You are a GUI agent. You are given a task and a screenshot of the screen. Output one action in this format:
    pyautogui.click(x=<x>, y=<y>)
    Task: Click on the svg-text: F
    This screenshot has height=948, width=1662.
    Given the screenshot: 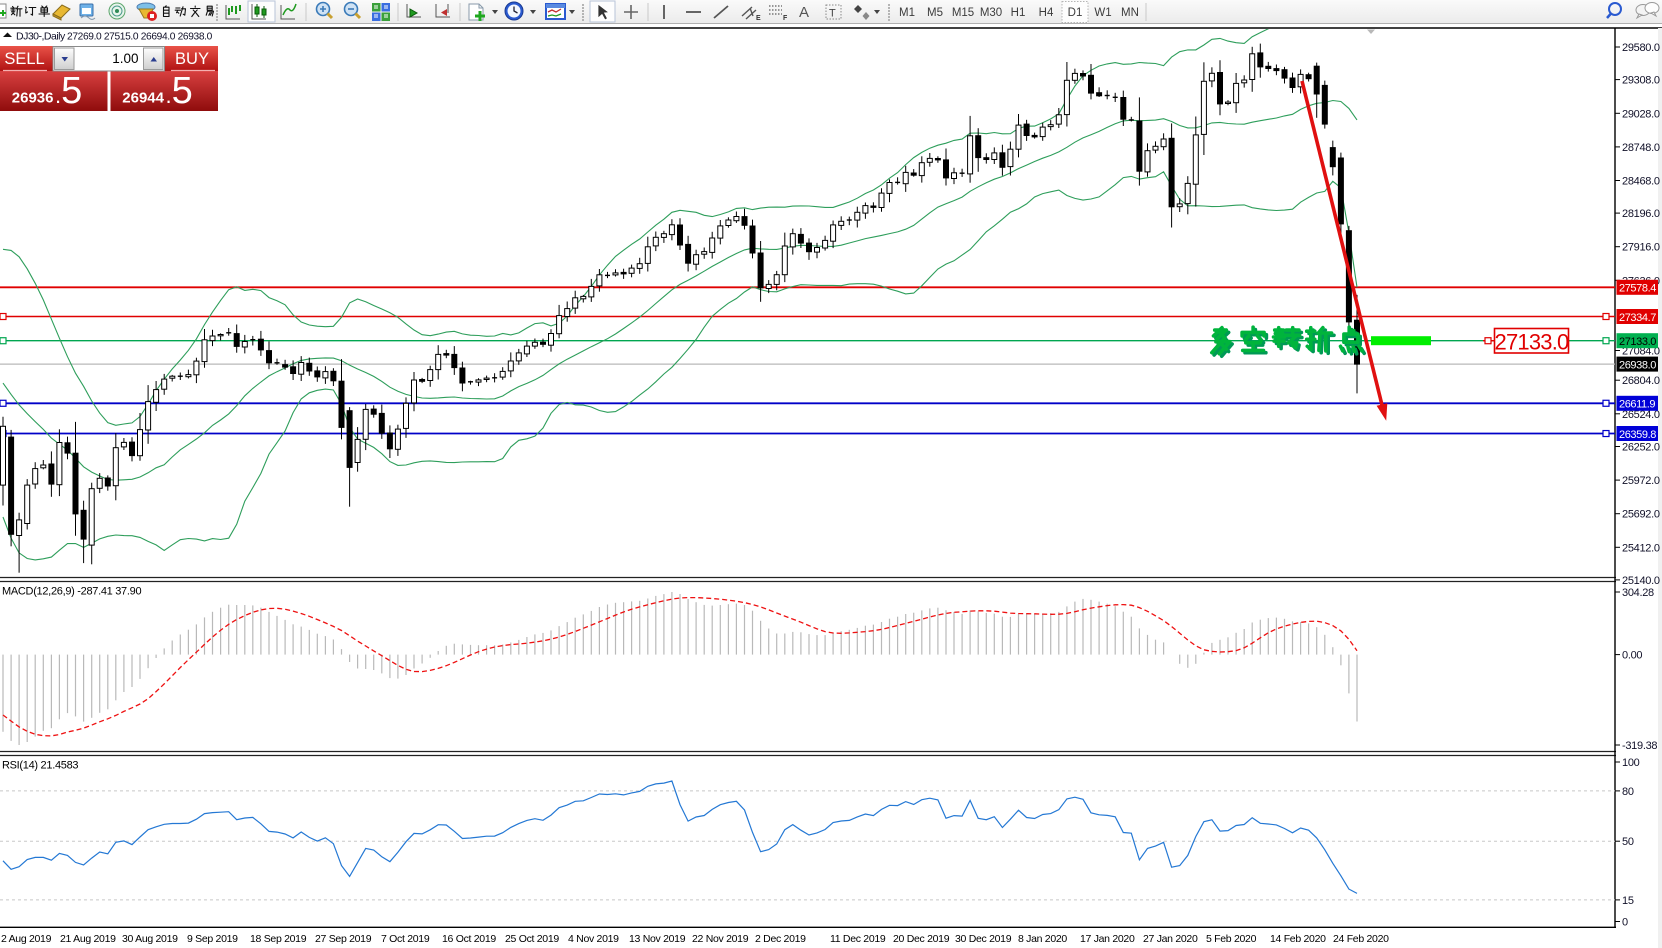 What is the action you would take?
    pyautogui.click(x=785, y=18)
    